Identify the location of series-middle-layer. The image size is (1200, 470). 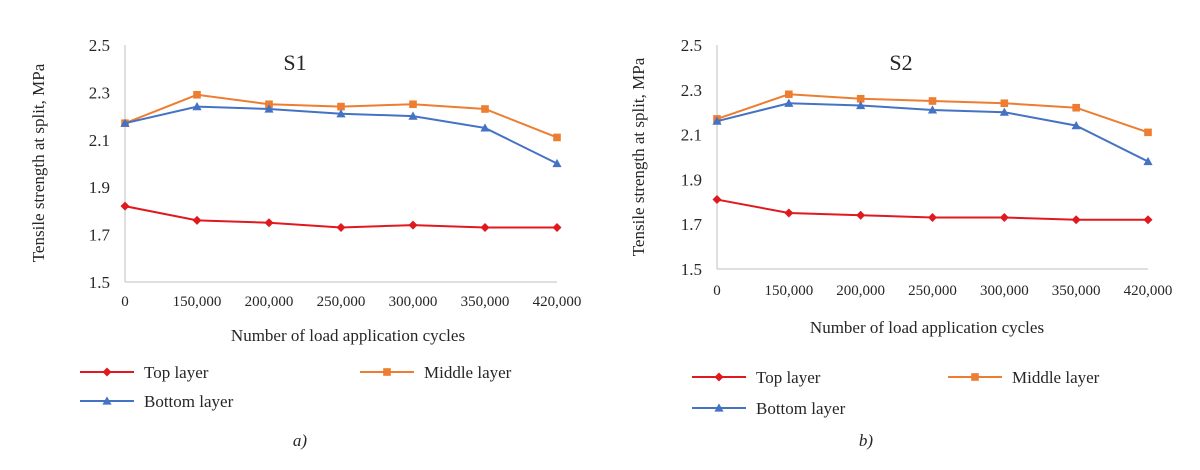
(932, 113).